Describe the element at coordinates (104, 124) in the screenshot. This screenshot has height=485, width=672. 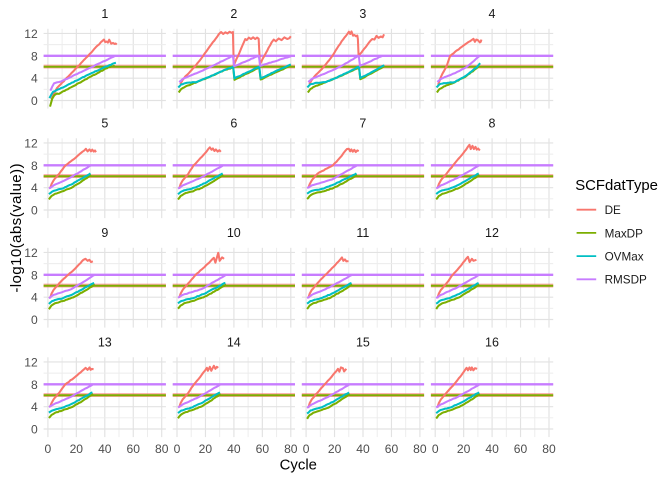
I see `svg-text: 5` at that location.